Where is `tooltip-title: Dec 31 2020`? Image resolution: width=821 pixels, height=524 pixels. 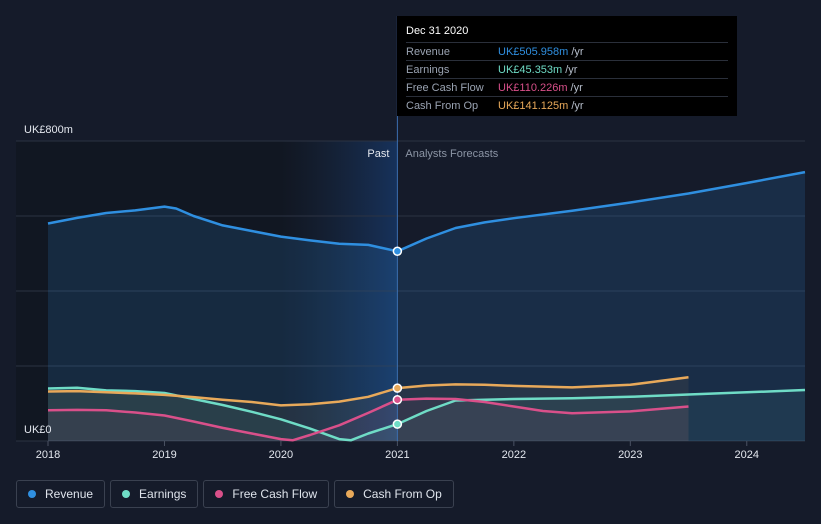 tooltip-title: Dec 31 2020 is located at coordinates (437, 31).